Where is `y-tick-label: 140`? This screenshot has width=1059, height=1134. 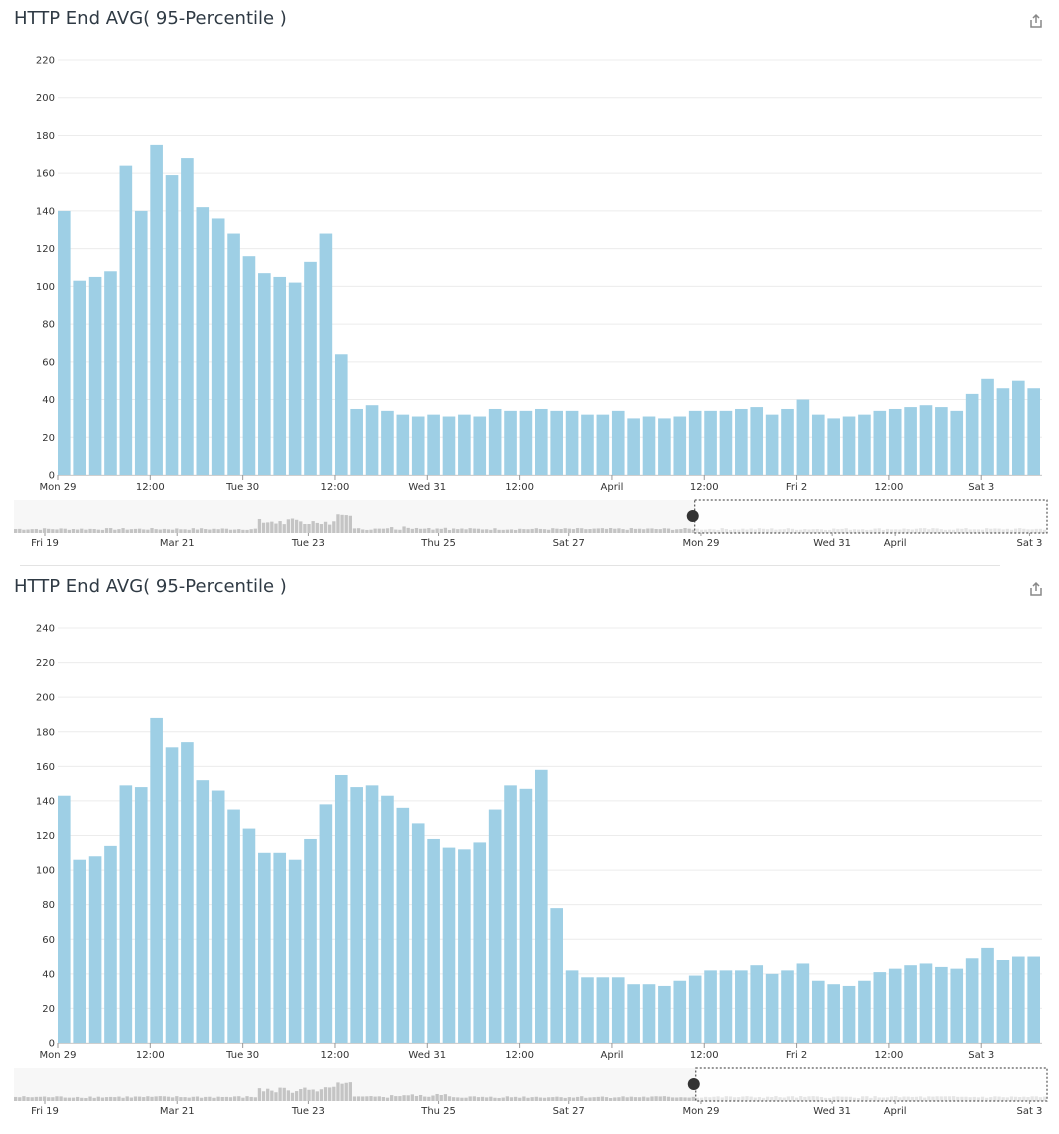 y-tick-label: 140 is located at coordinates (45, 211).